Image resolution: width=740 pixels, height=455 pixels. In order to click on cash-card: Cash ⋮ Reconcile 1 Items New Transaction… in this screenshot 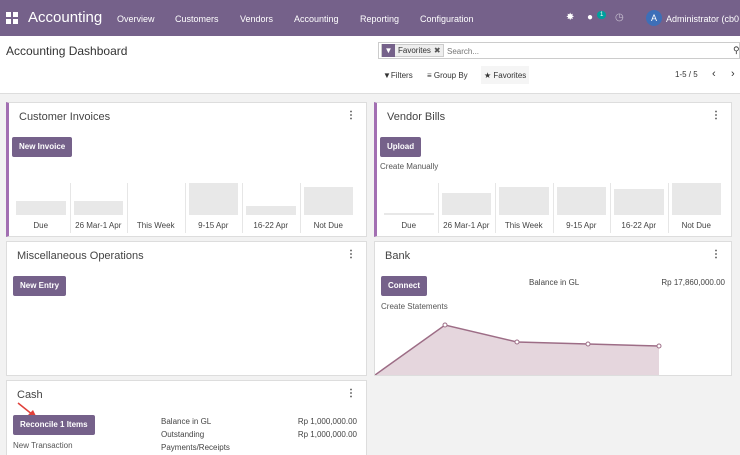, I will do `click(186, 417)`.